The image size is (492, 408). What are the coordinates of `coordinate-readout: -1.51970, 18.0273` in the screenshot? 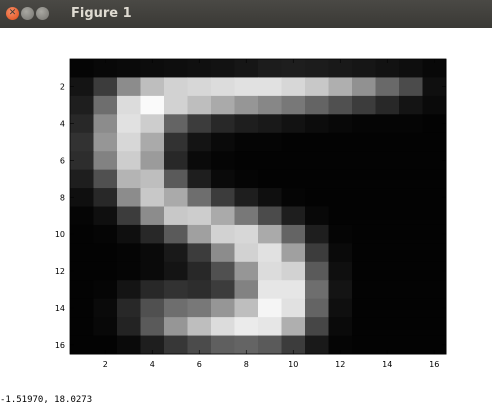 It's located at (46, 400).